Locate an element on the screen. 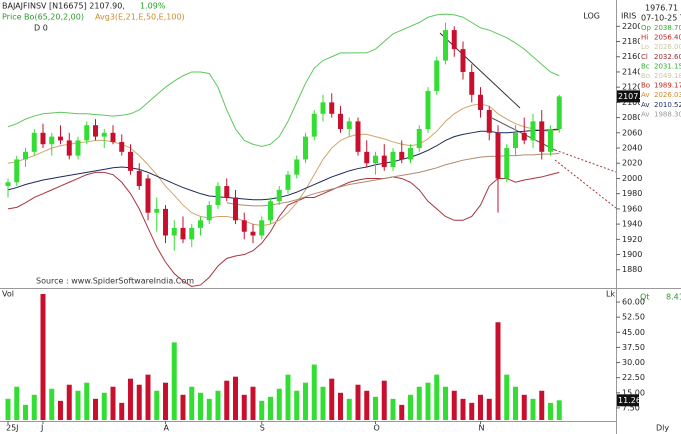 The height and width of the screenshot is (434, 681). info-label: Lo is located at coordinates (645, 47).